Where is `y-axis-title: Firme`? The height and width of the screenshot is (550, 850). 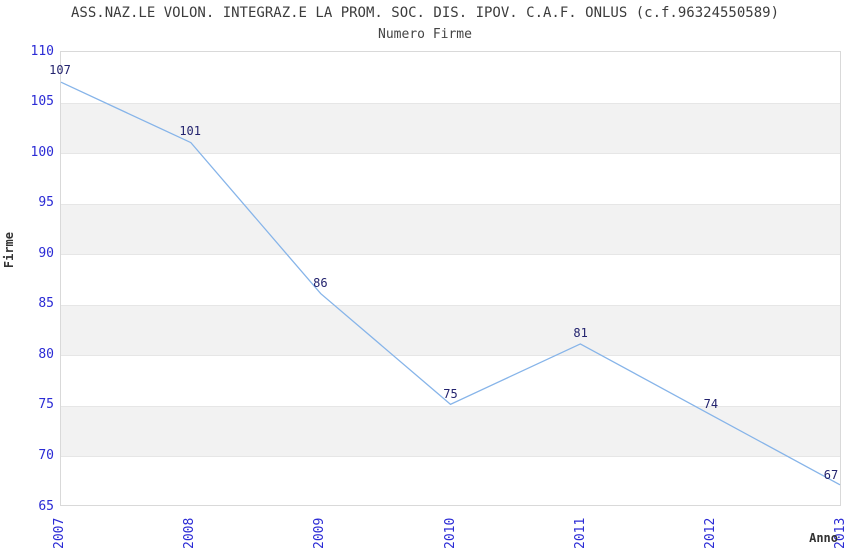 y-axis-title: Firme is located at coordinates (9, 250).